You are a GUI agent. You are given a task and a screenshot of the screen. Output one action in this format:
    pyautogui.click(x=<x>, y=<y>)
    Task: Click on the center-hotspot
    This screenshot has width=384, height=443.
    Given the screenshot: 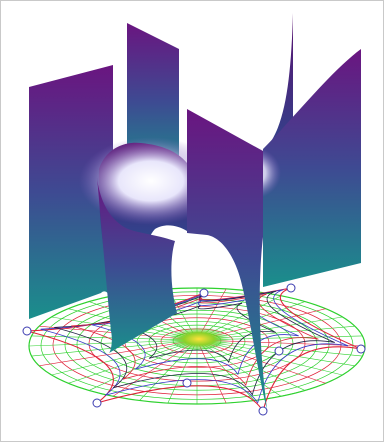 What is the action you would take?
    pyautogui.click(x=199, y=339)
    